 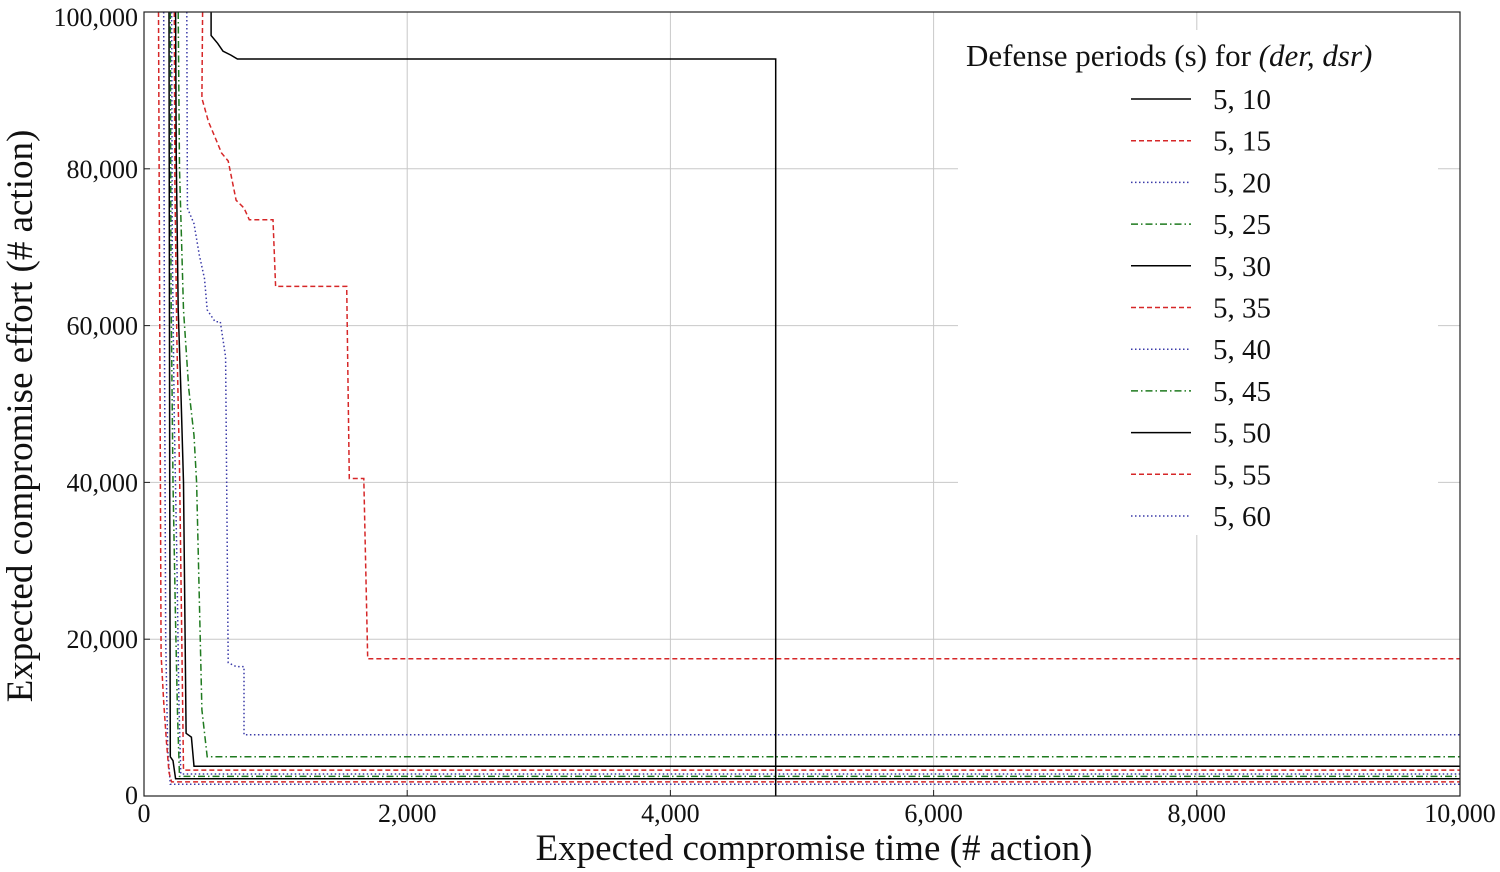 I want to click on y-tick-label: 80,000, so click(x=103, y=169).